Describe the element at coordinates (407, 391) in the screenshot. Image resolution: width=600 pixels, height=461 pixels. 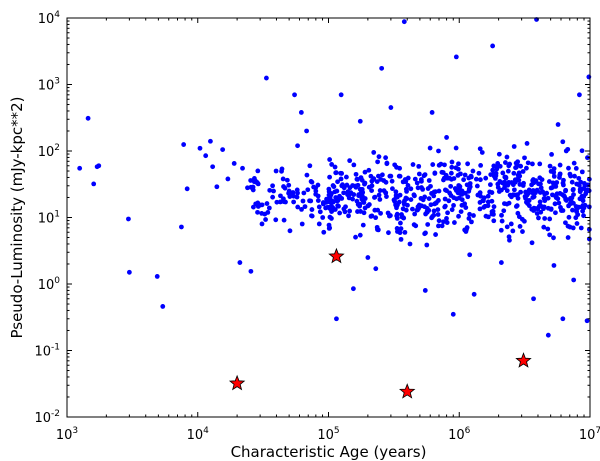
I see `star-marker` at that location.